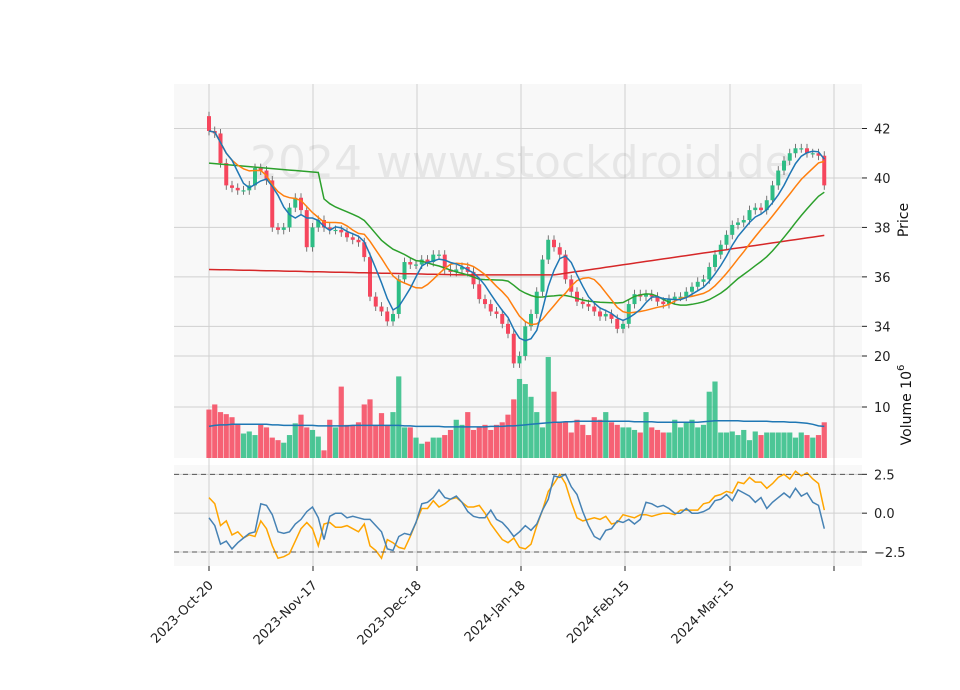 The image size is (960, 690). I want to click on y-tick-label: 38, so click(882, 228).